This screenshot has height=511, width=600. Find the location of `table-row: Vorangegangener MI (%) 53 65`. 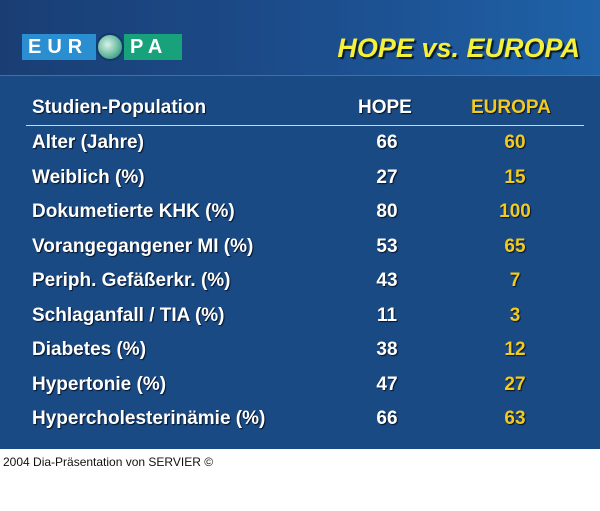

table-row: Vorangegangener MI (%) 53 65 is located at coordinates (300, 251).